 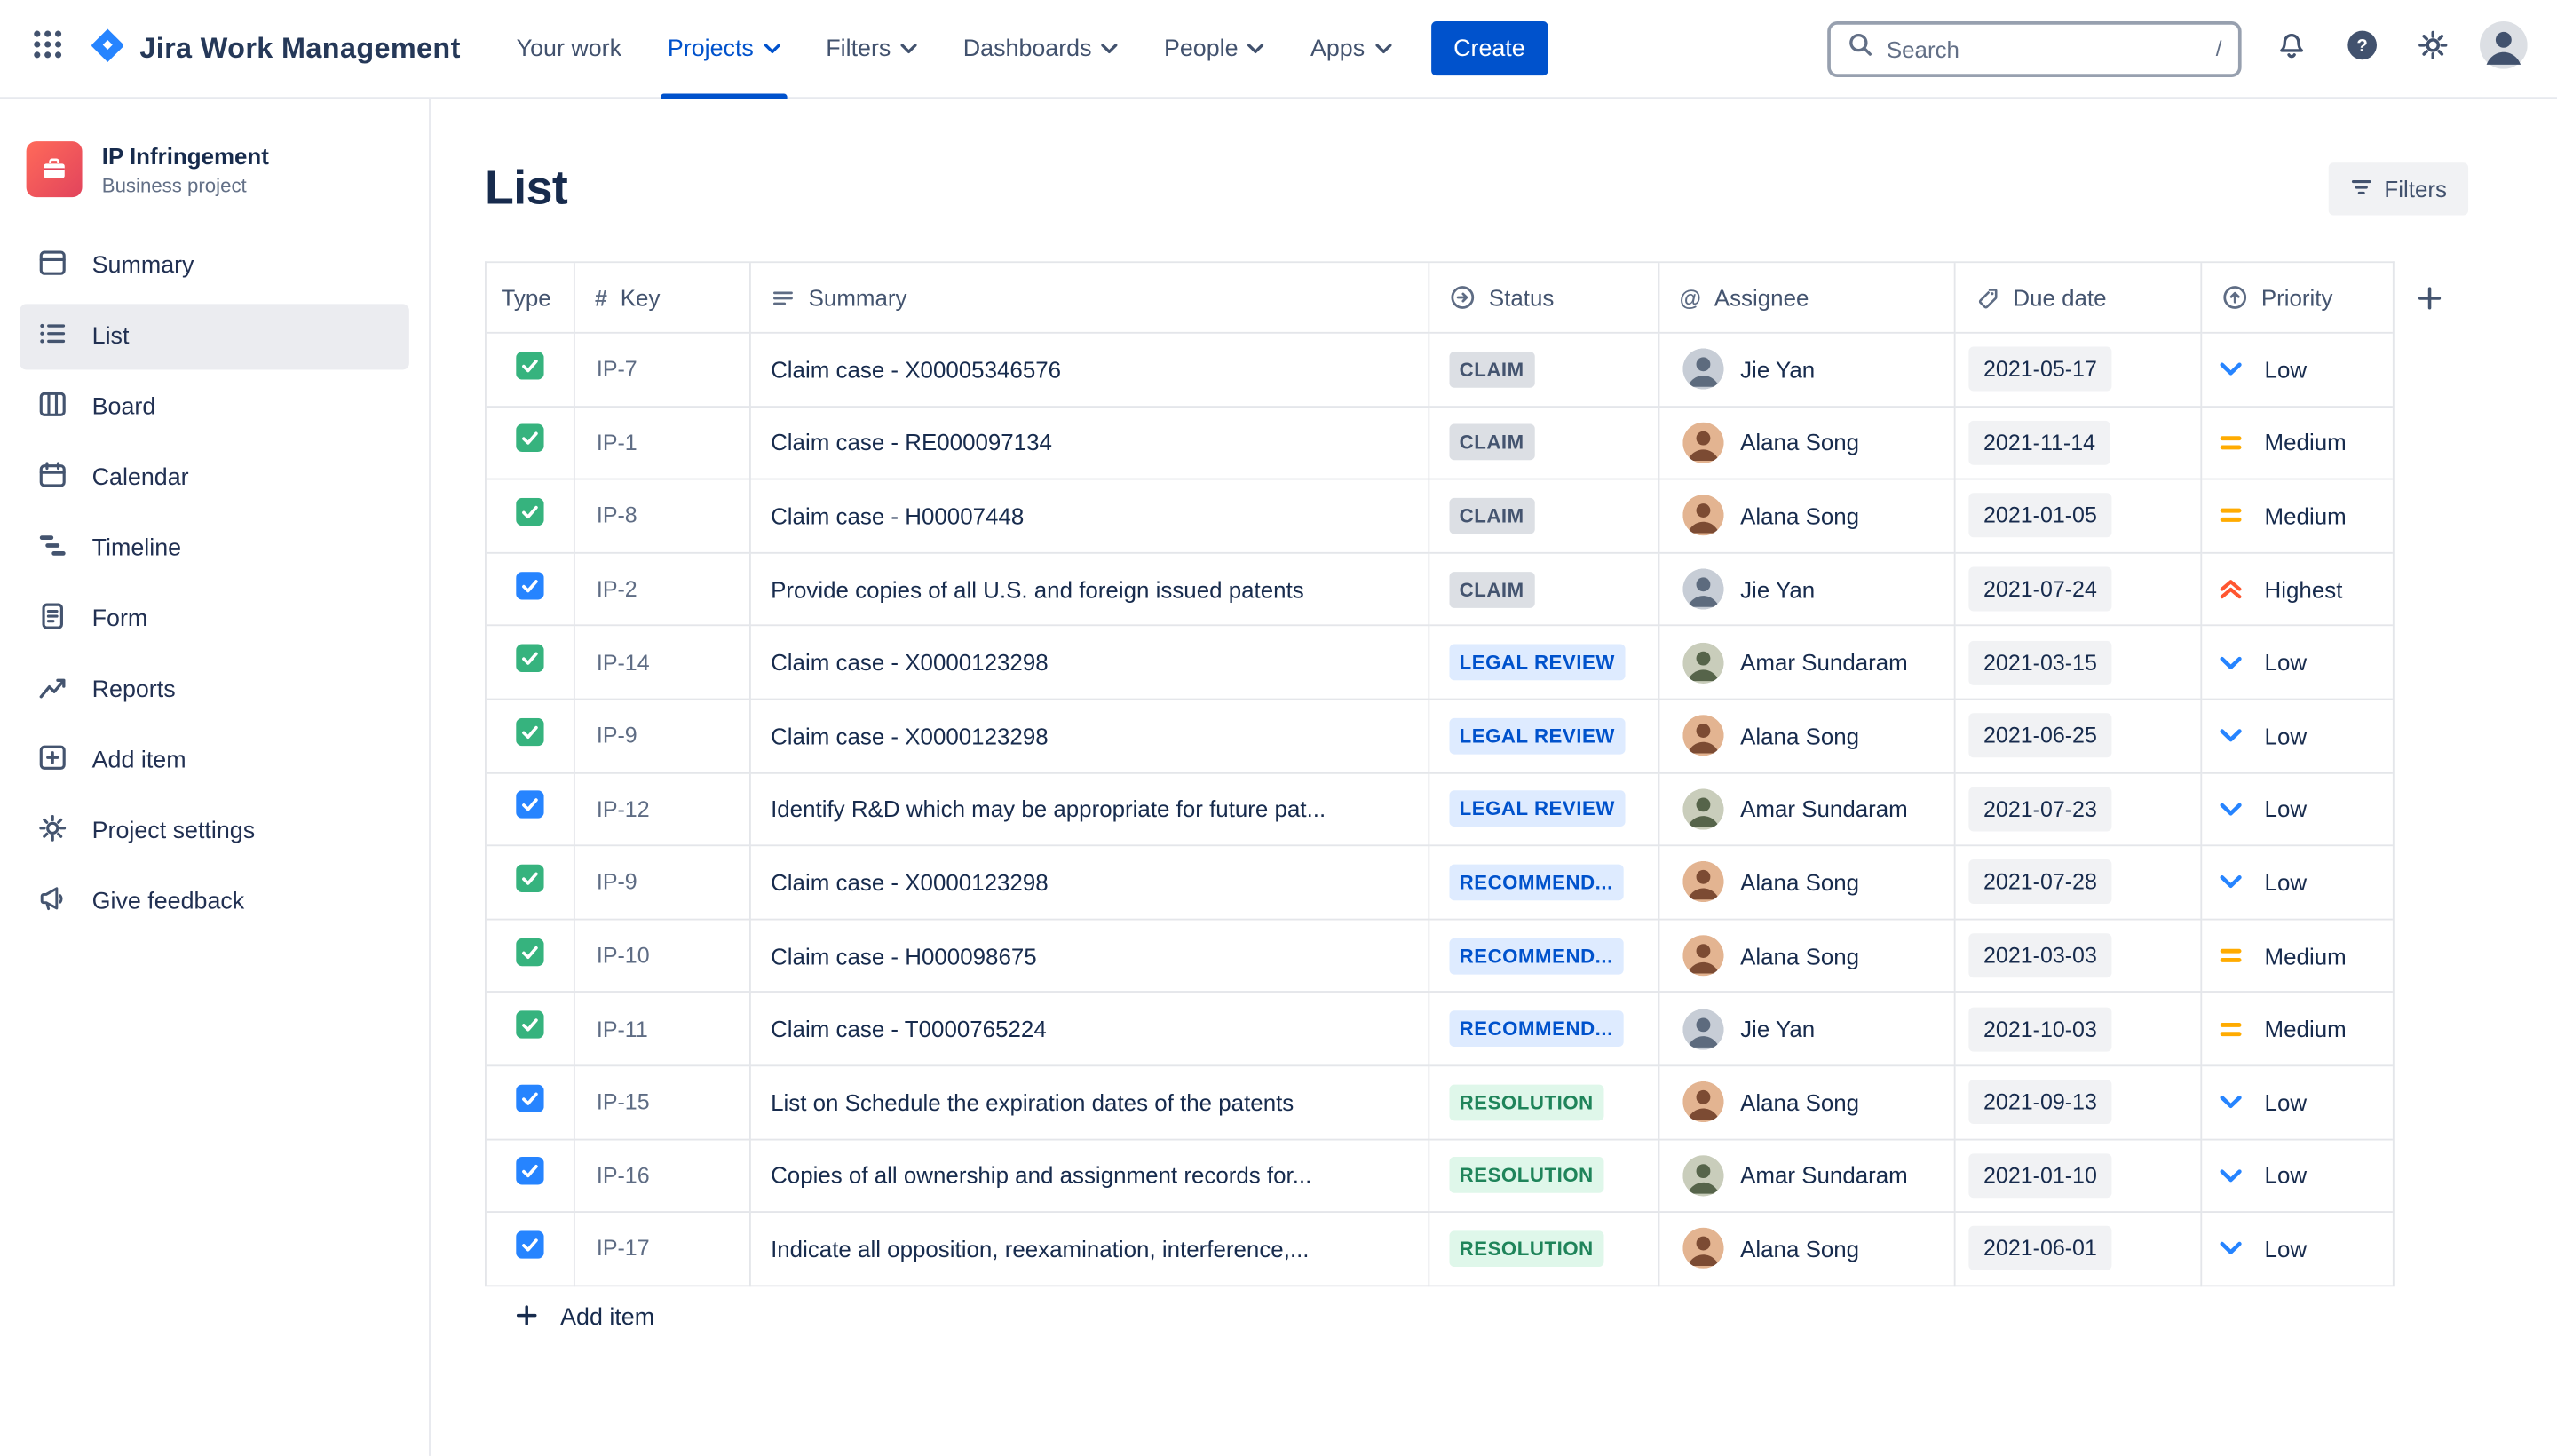 I want to click on nav-filters: Filters, so click(x=871, y=49).